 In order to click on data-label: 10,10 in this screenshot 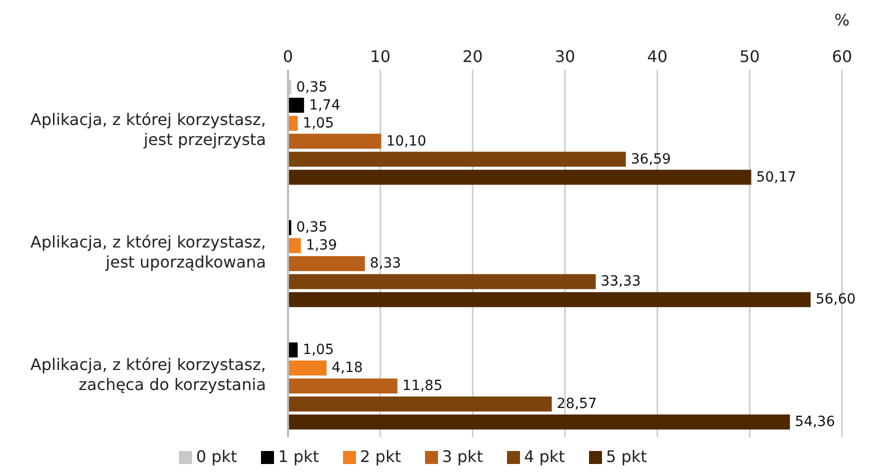, I will do `click(406, 141)`.